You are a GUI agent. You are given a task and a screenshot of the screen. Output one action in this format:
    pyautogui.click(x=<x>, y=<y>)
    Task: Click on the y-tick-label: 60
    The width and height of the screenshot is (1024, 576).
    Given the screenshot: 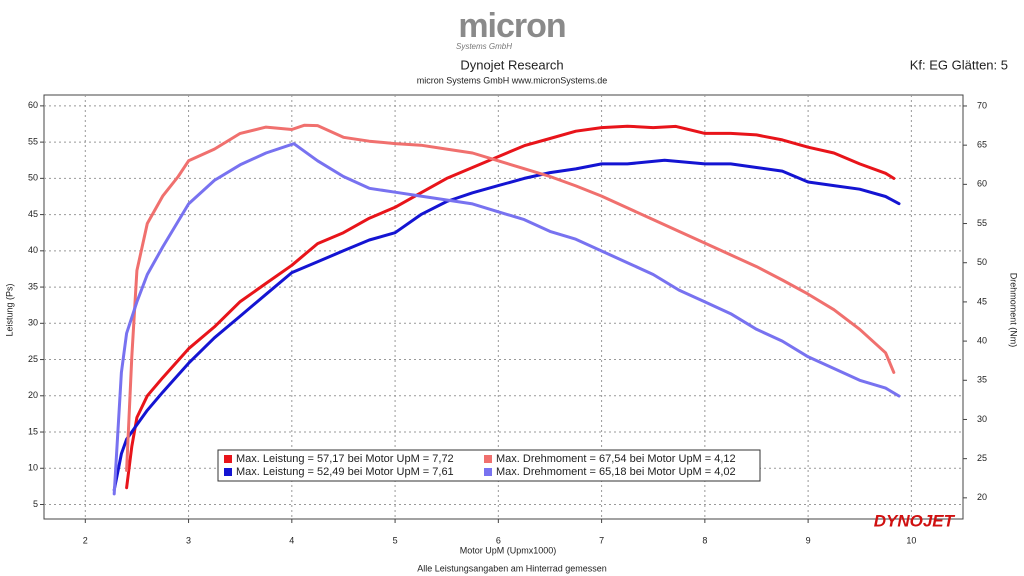 What is the action you would take?
    pyautogui.click(x=33, y=105)
    